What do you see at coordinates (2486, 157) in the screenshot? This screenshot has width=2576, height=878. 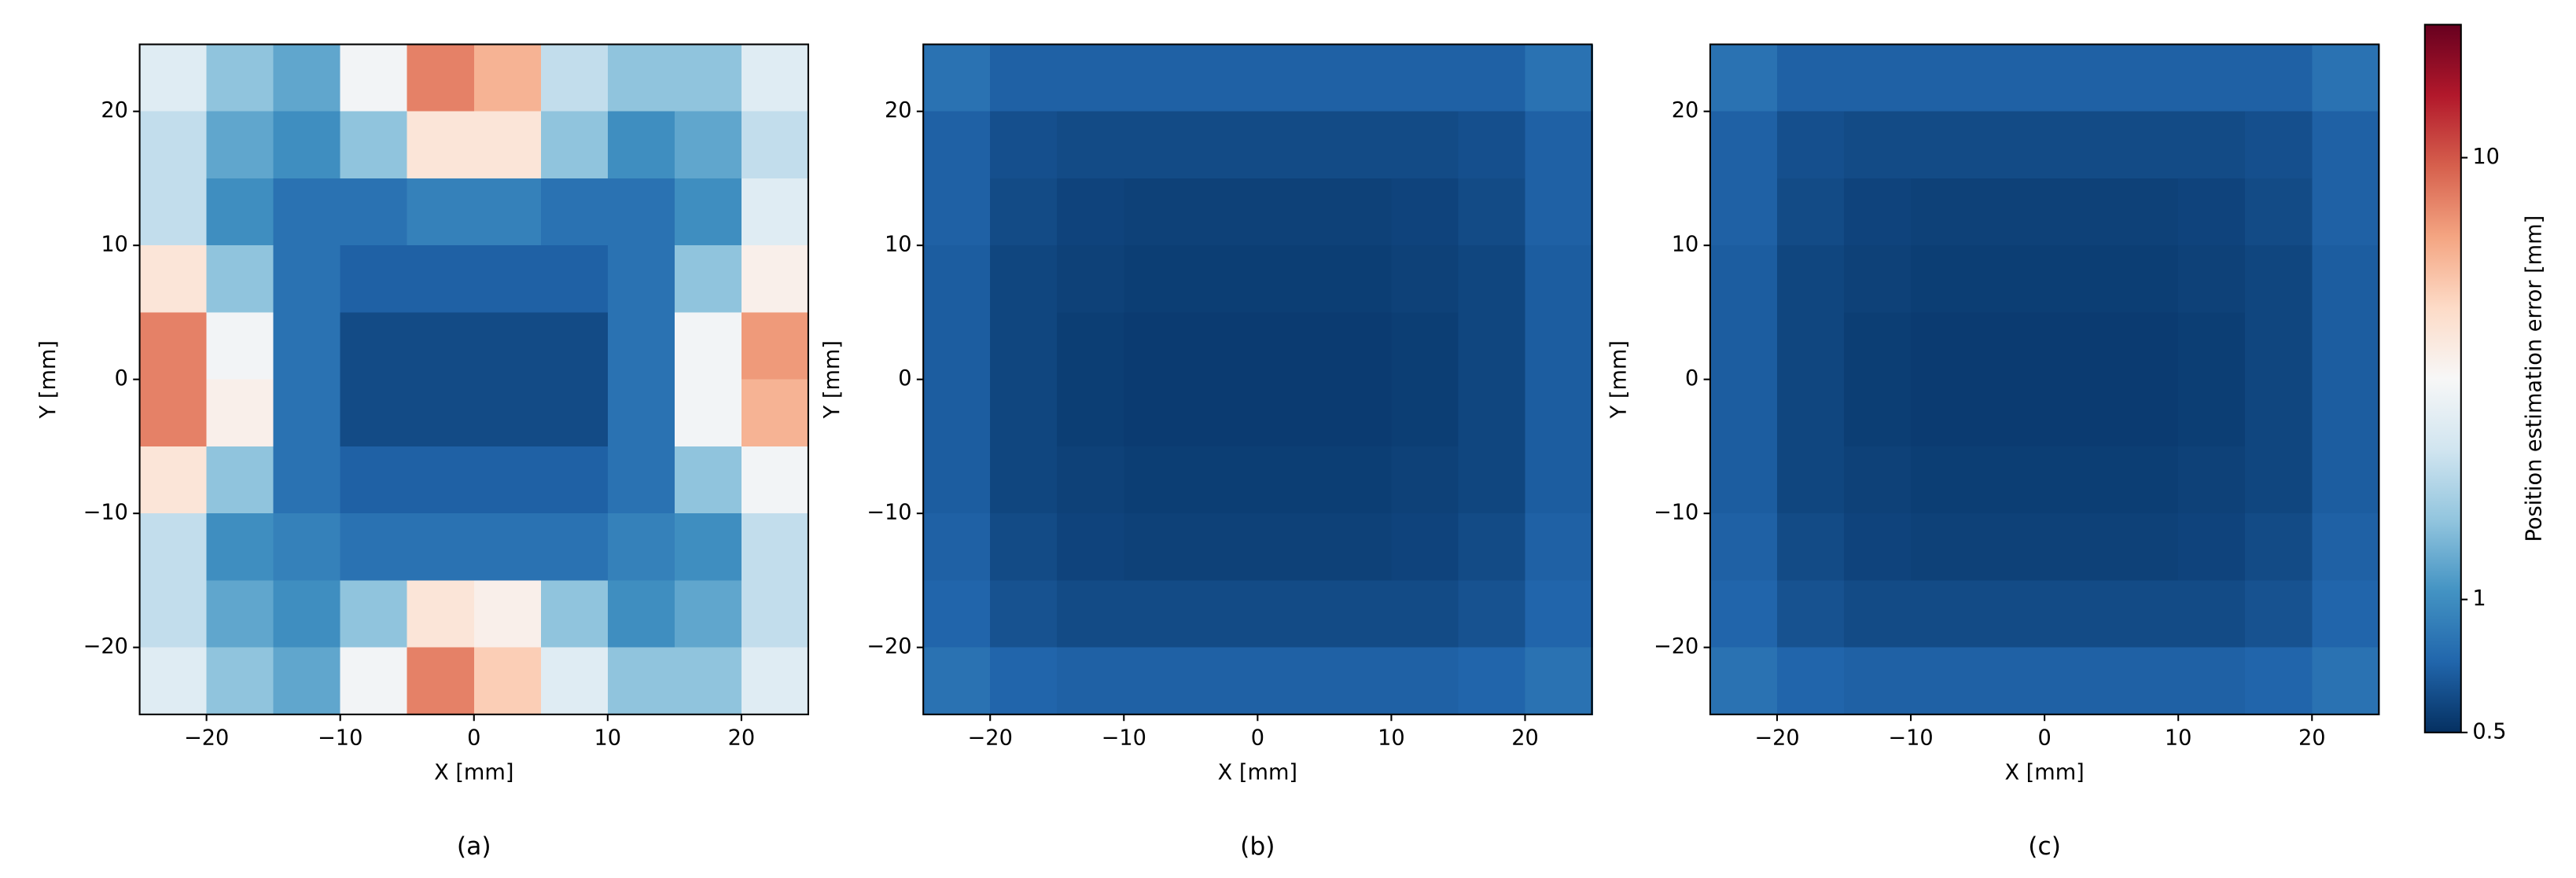 I see `colorbar-tick-label: 10` at bounding box center [2486, 157].